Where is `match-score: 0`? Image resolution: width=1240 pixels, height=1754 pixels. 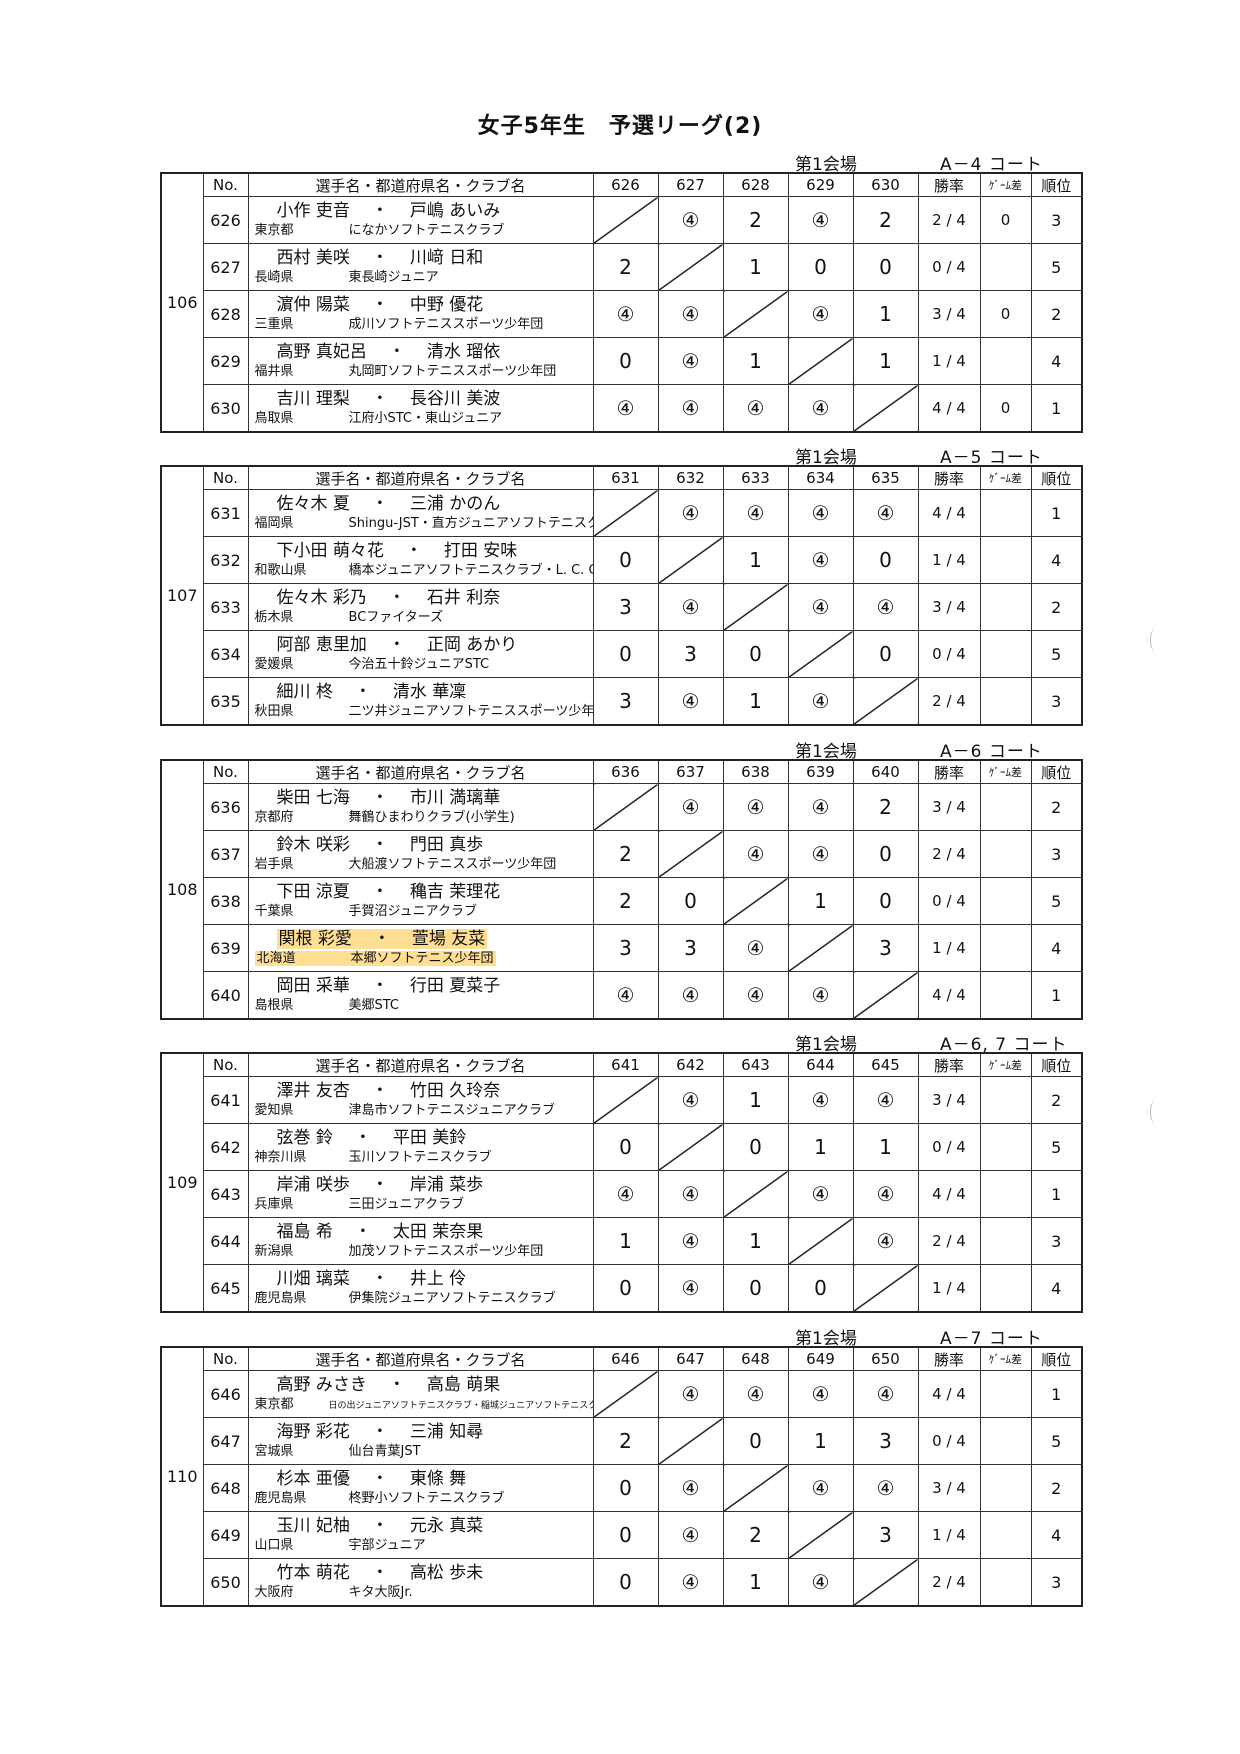
match-score: 0 is located at coordinates (625, 1535).